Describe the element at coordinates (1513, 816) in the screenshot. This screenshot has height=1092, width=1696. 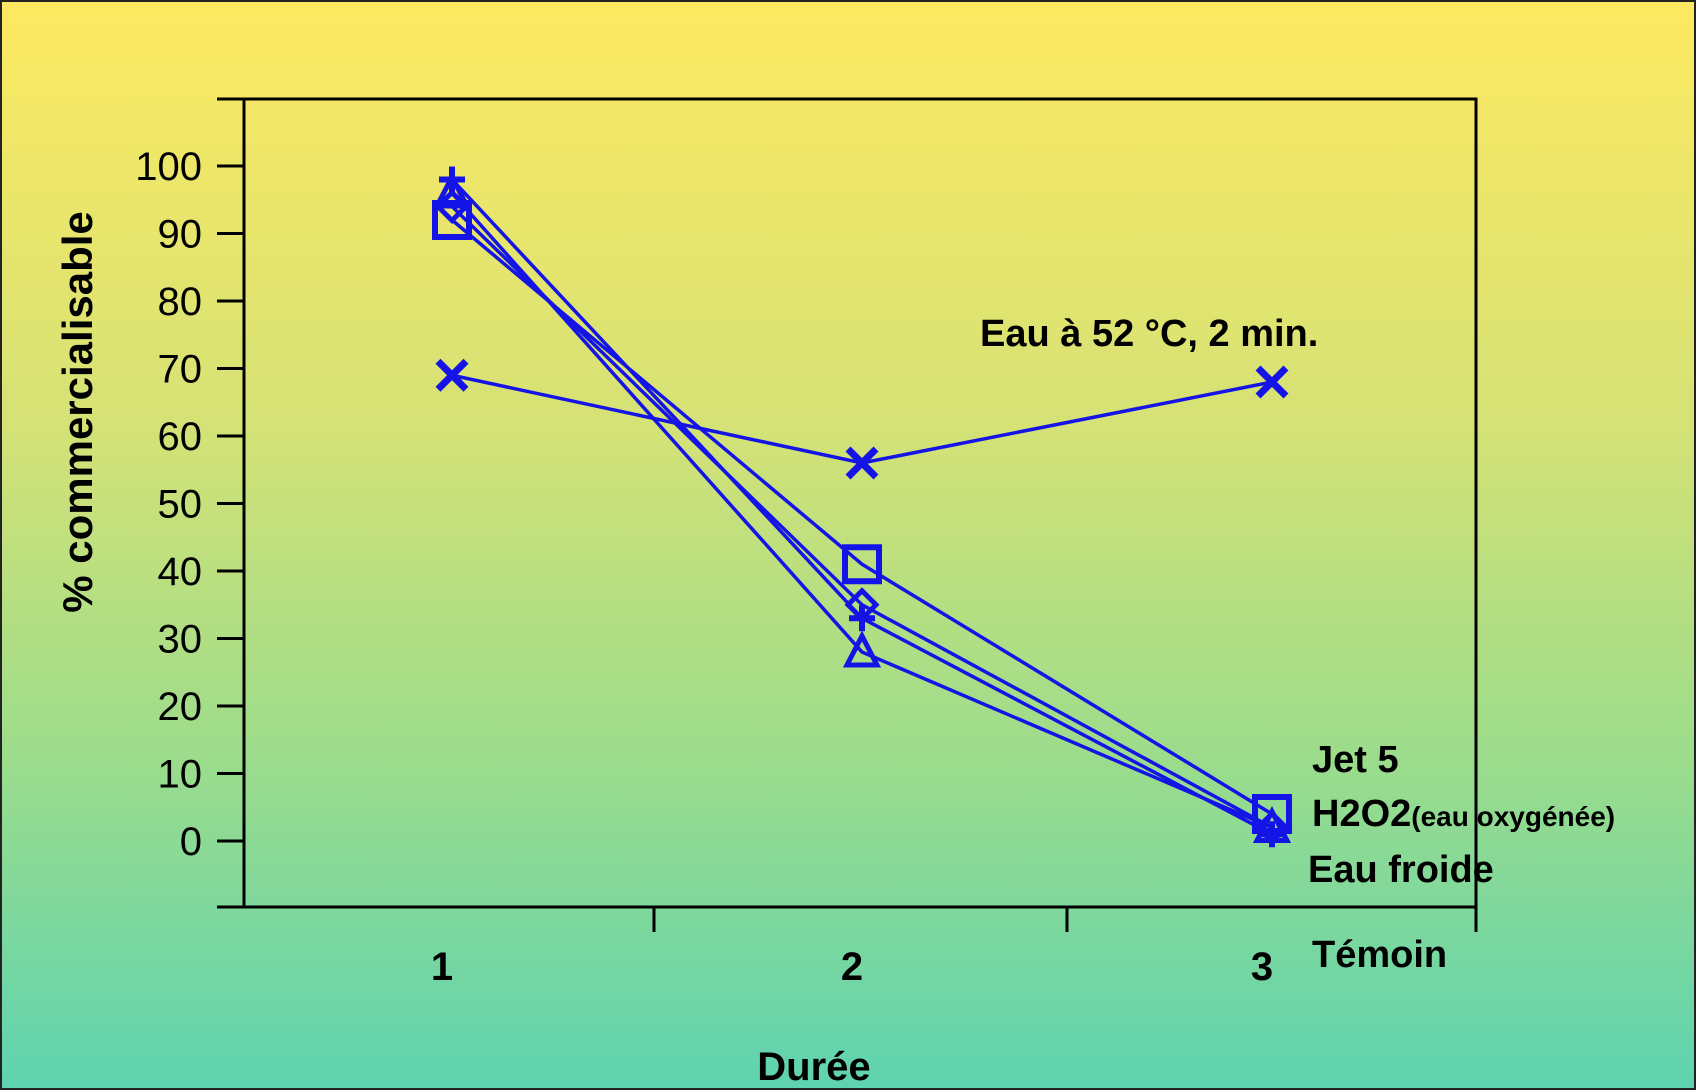
I see `annotation-h2o2-sub: (eau oxygénée)` at that location.